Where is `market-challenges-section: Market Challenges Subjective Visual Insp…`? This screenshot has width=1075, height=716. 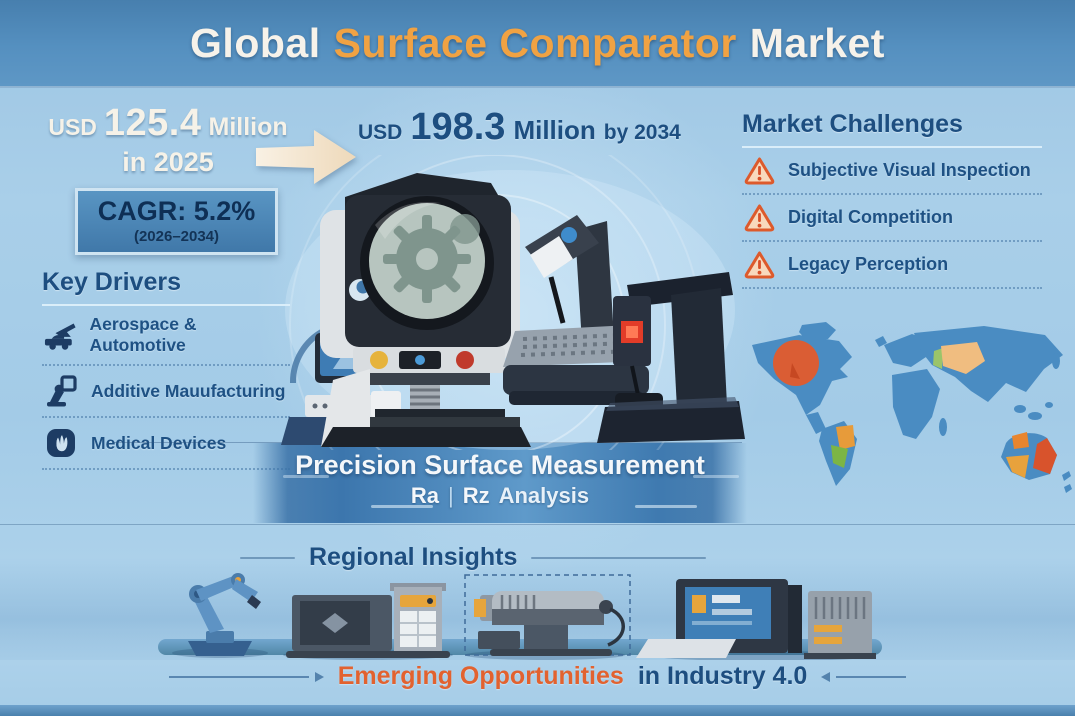 market-challenges-section: Market Challenges Subjective Visual Insp… is located at coordinates (892, 199).